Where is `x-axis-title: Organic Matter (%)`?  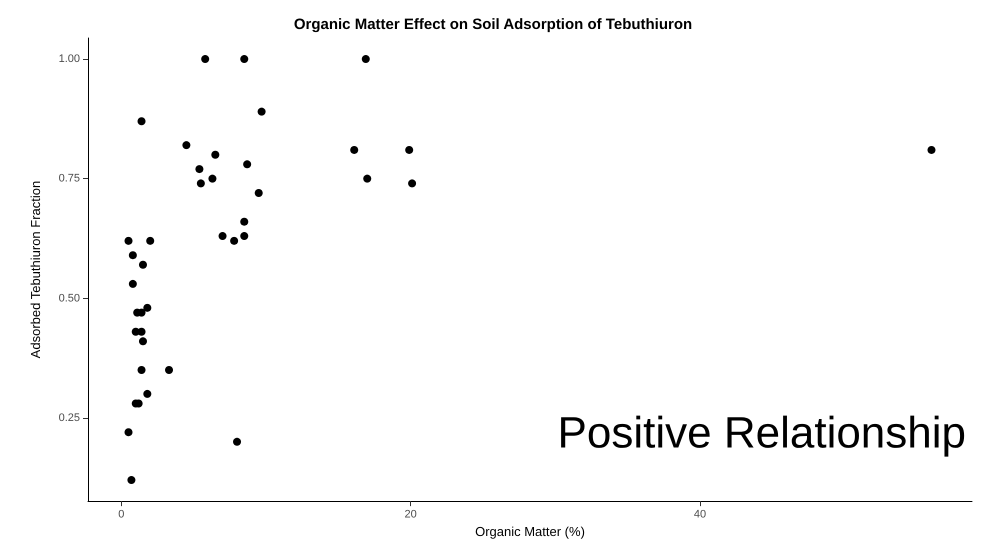
x-axis-title: Organic Matter (%) is located at coordinates (530, 531).